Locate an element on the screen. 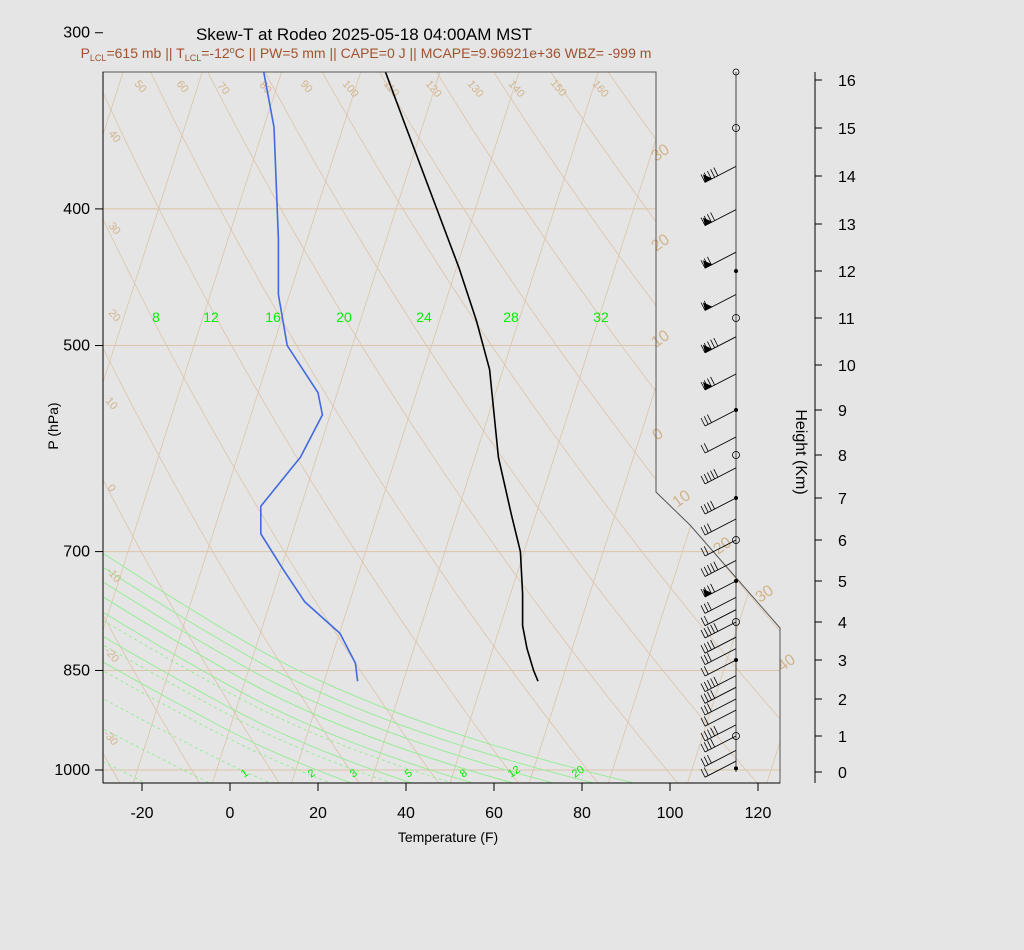  mixing-ratio-top-label: 32 is located at coordinates (601, 317).